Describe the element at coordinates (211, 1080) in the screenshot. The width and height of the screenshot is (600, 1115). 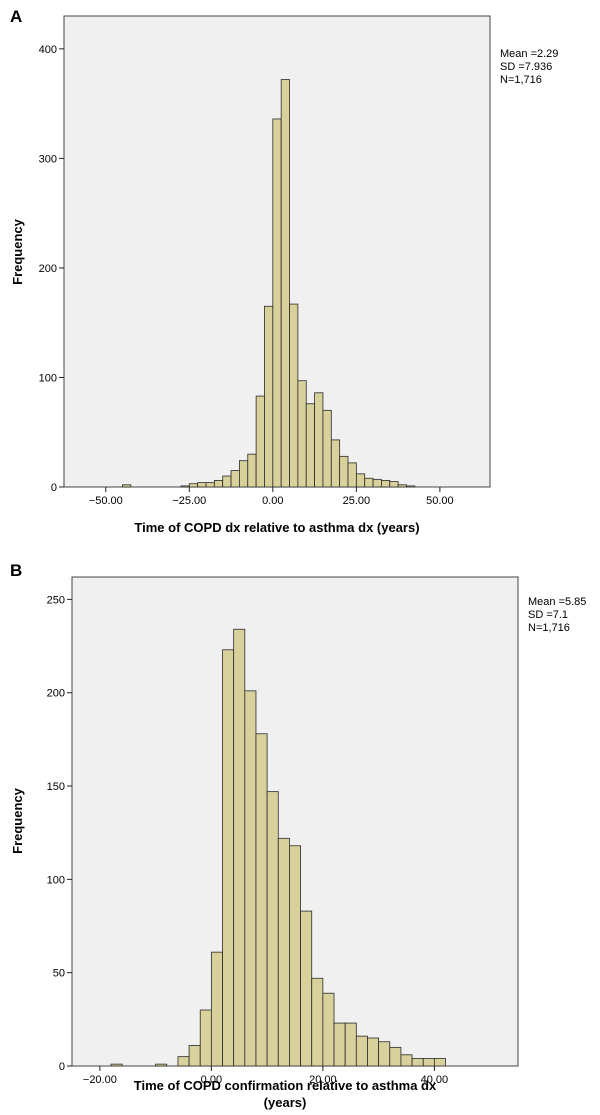
I see `x-tick-label-b: 0.00` at that location.